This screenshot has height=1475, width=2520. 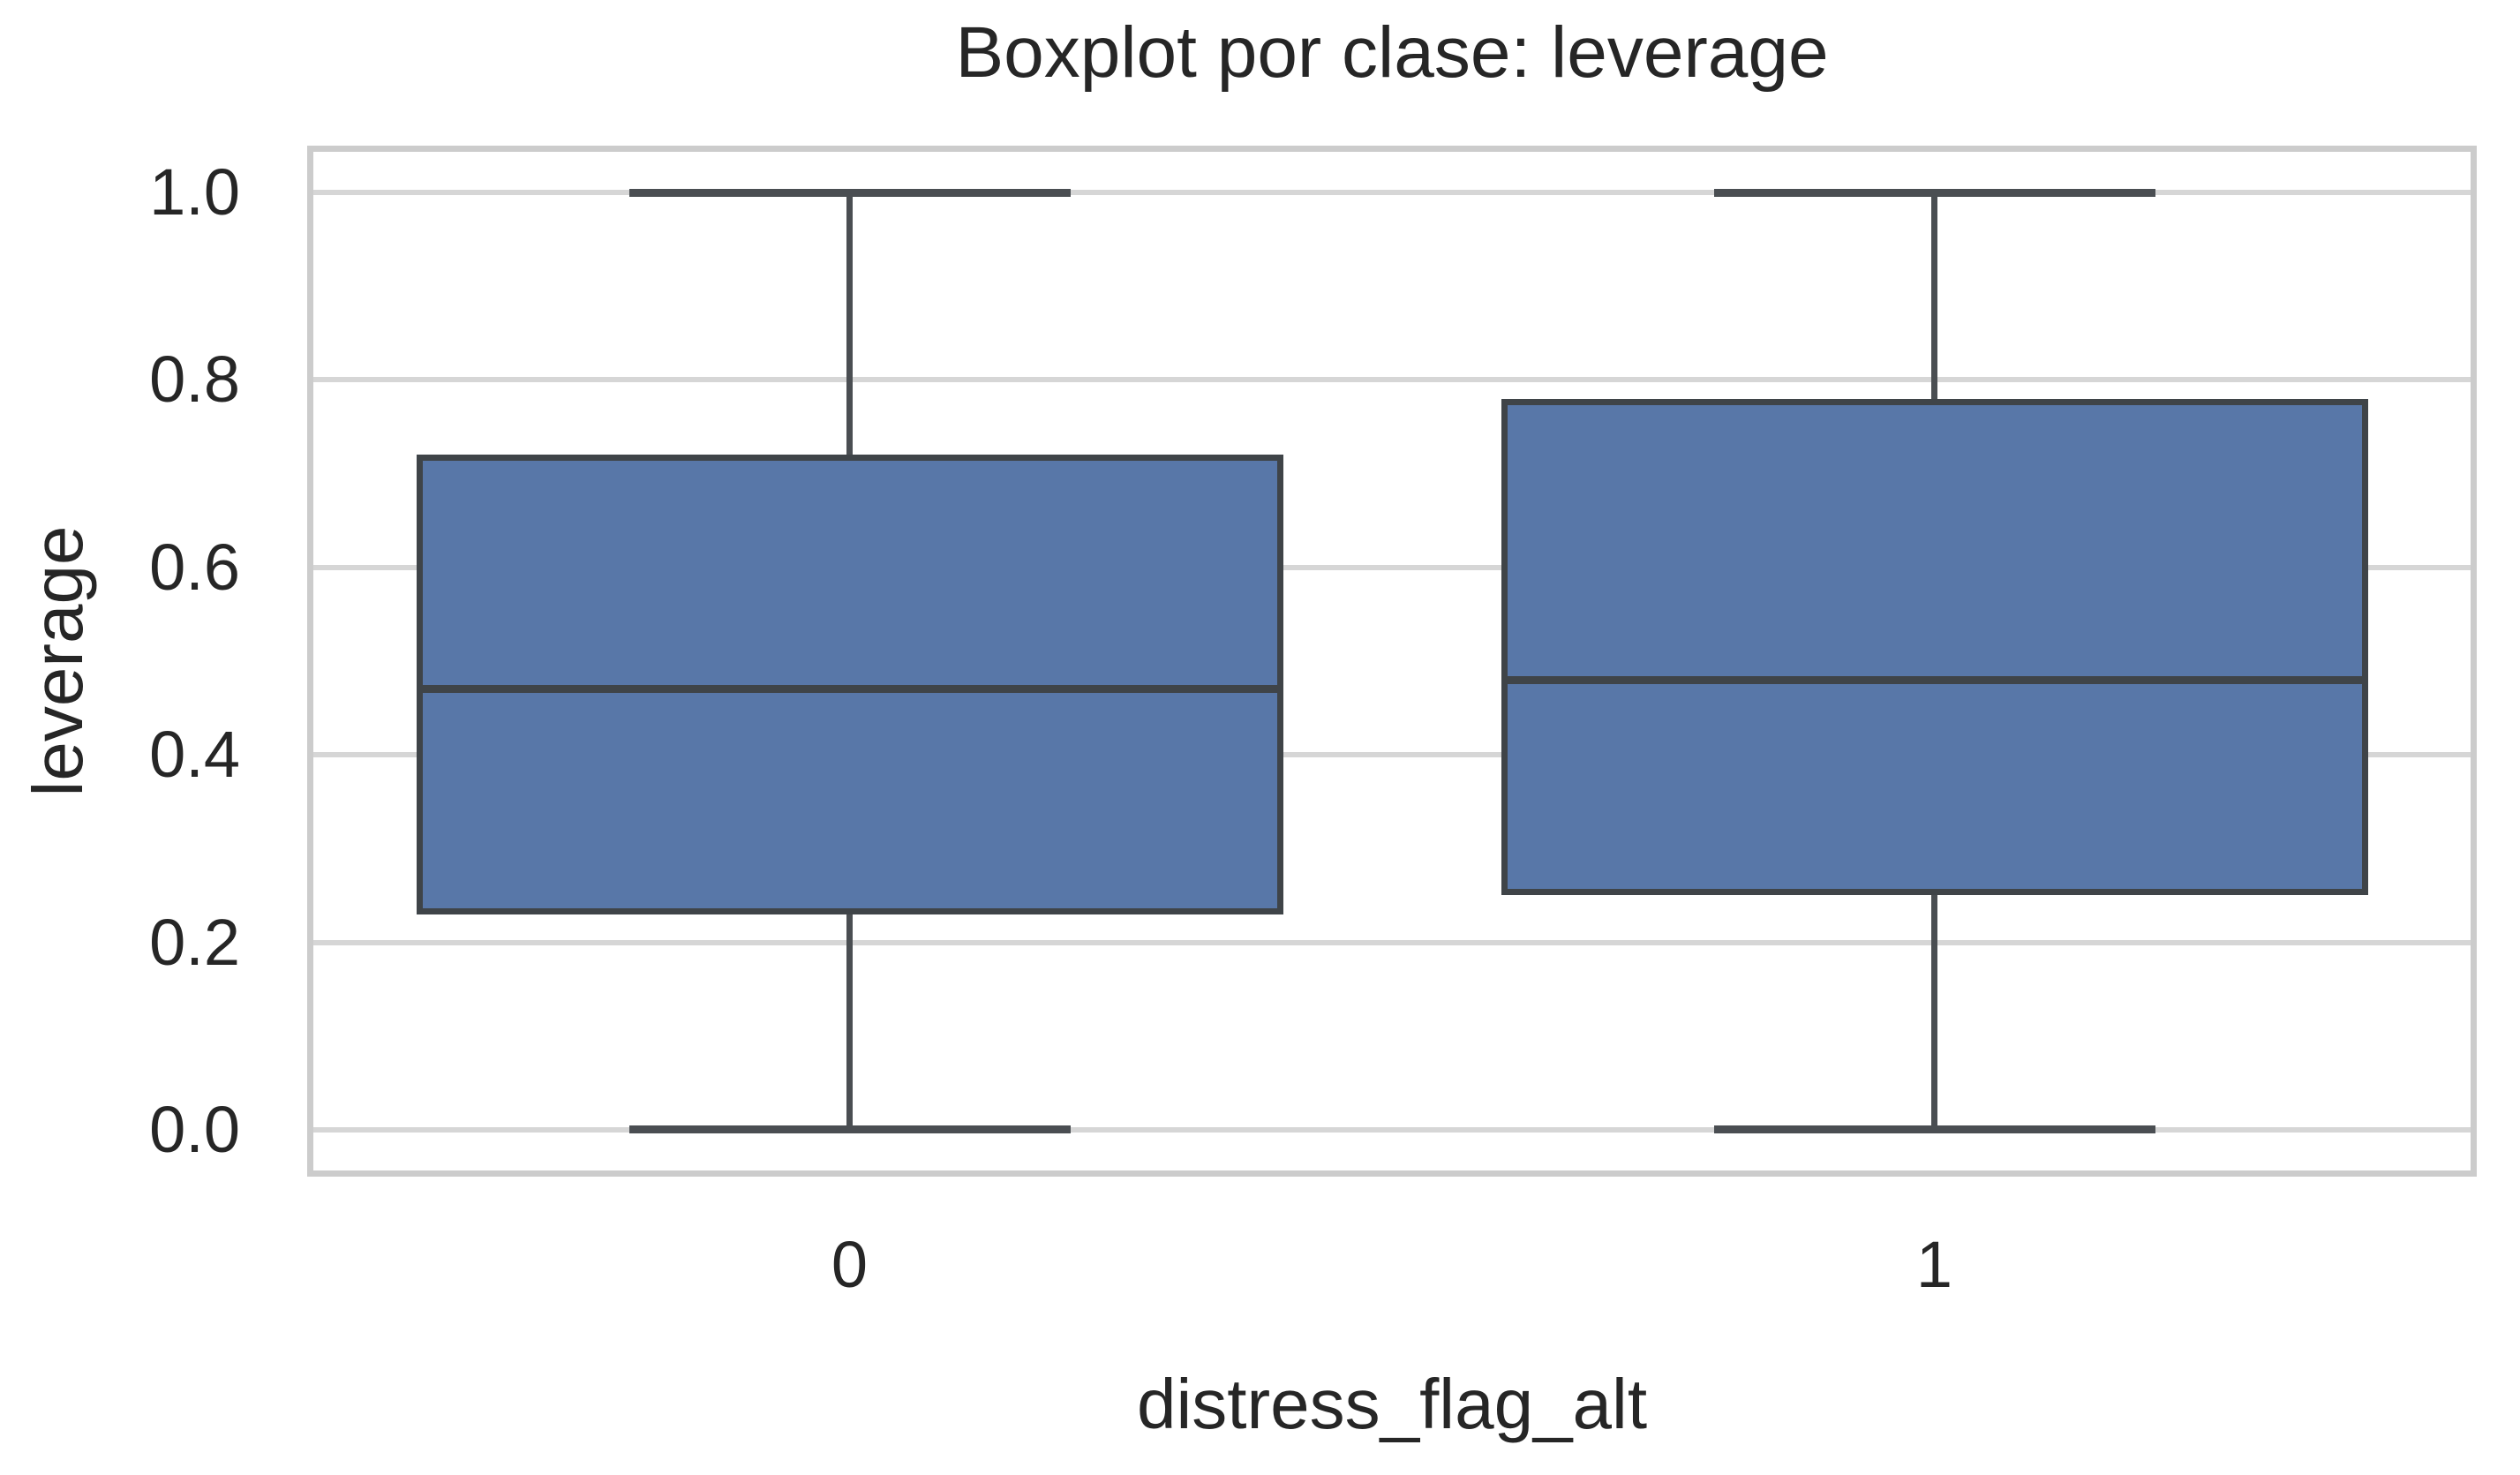 I want to click on x-tick-label: 1, so click(x=1934, y=1264).